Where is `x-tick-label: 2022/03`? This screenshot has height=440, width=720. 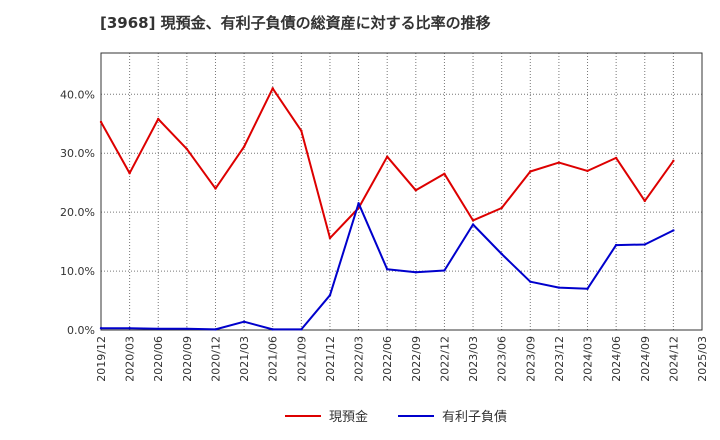 x-tick-label: 2022/03 is located at coordinates (359, 359).